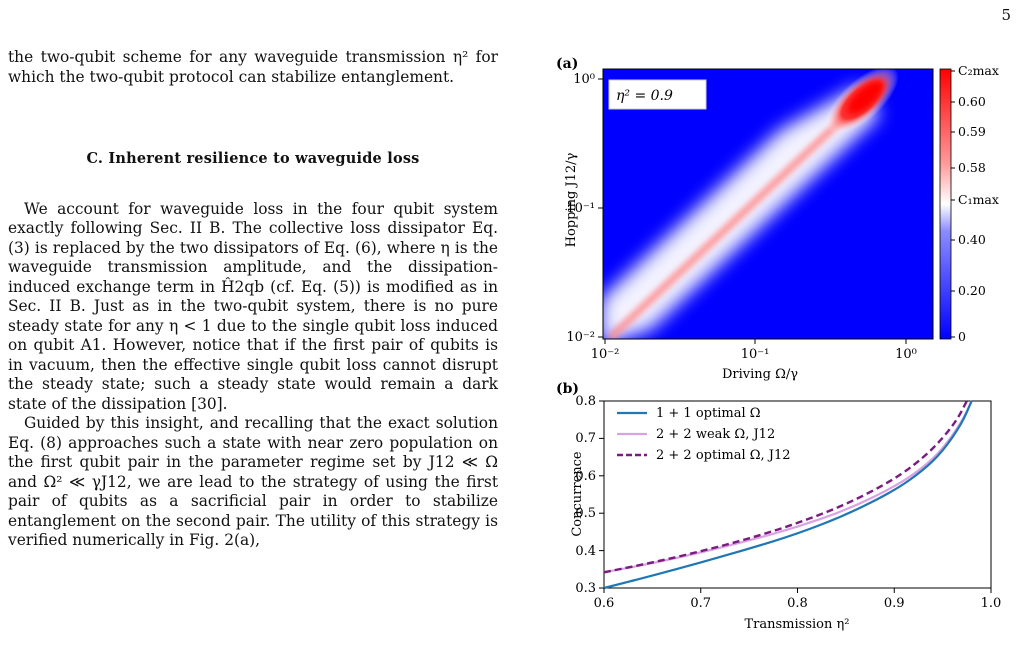  What do you see at coordinates (605, 354) in the screenshot?
I see `panel-a-xtick-1: 10⁻²` at bounding box center [605, 354].